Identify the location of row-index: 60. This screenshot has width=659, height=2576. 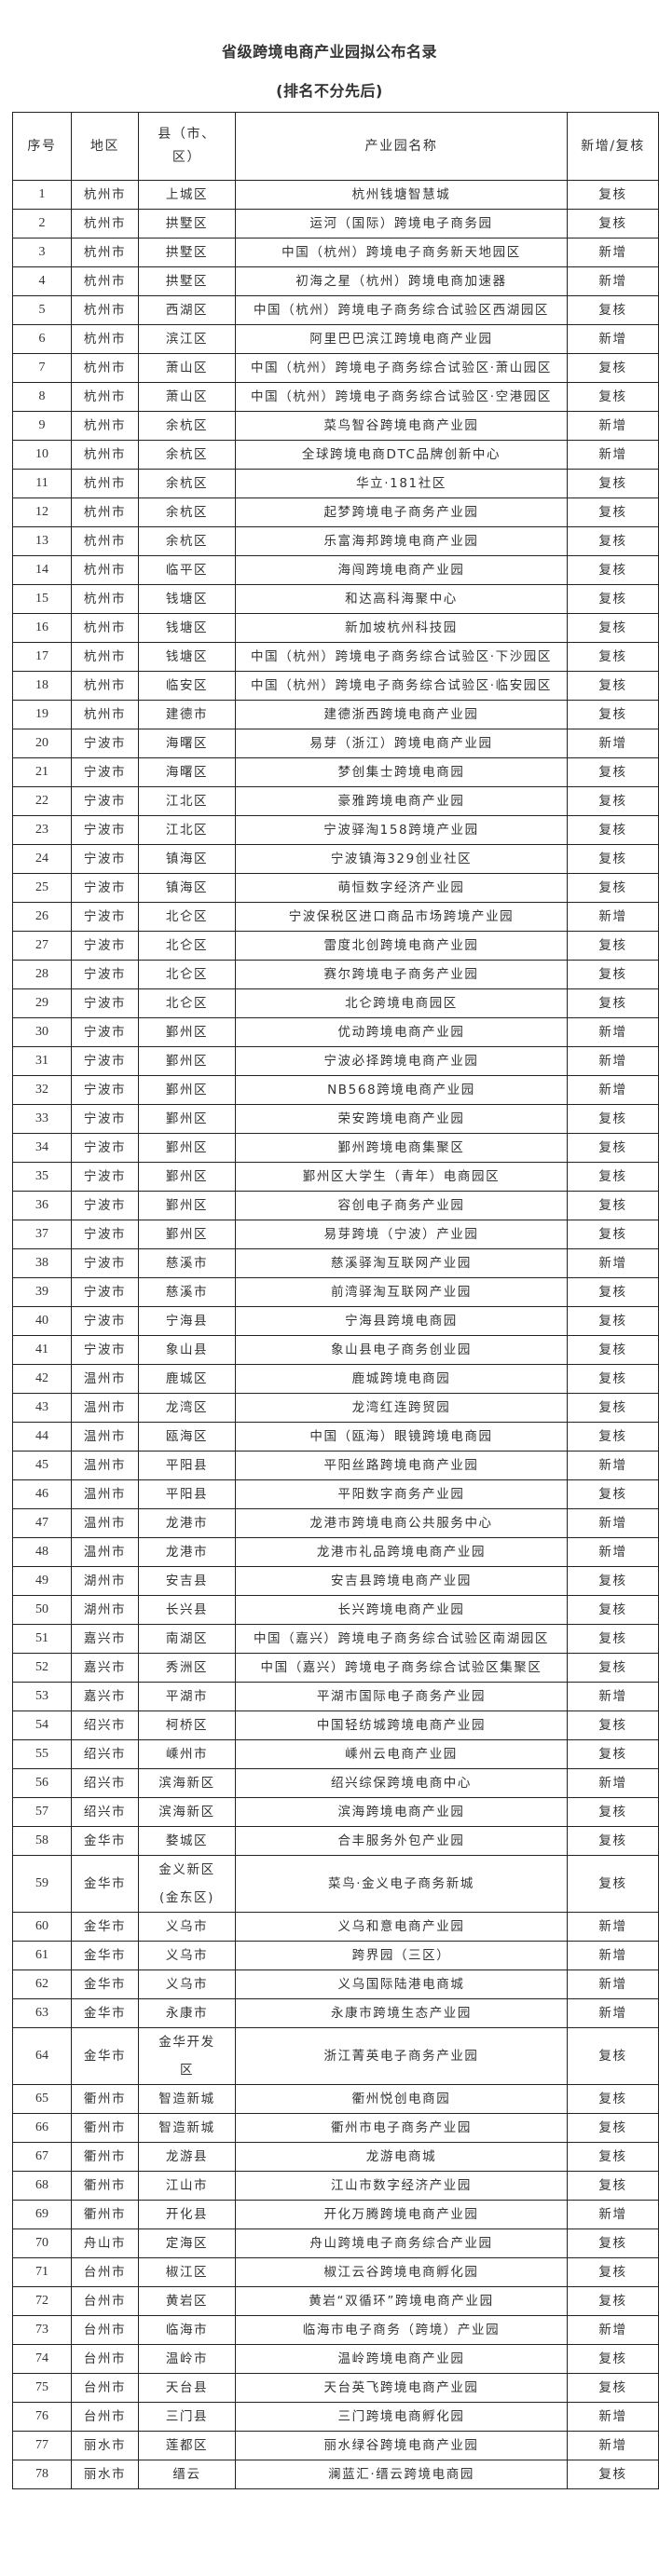
(42, 1927).